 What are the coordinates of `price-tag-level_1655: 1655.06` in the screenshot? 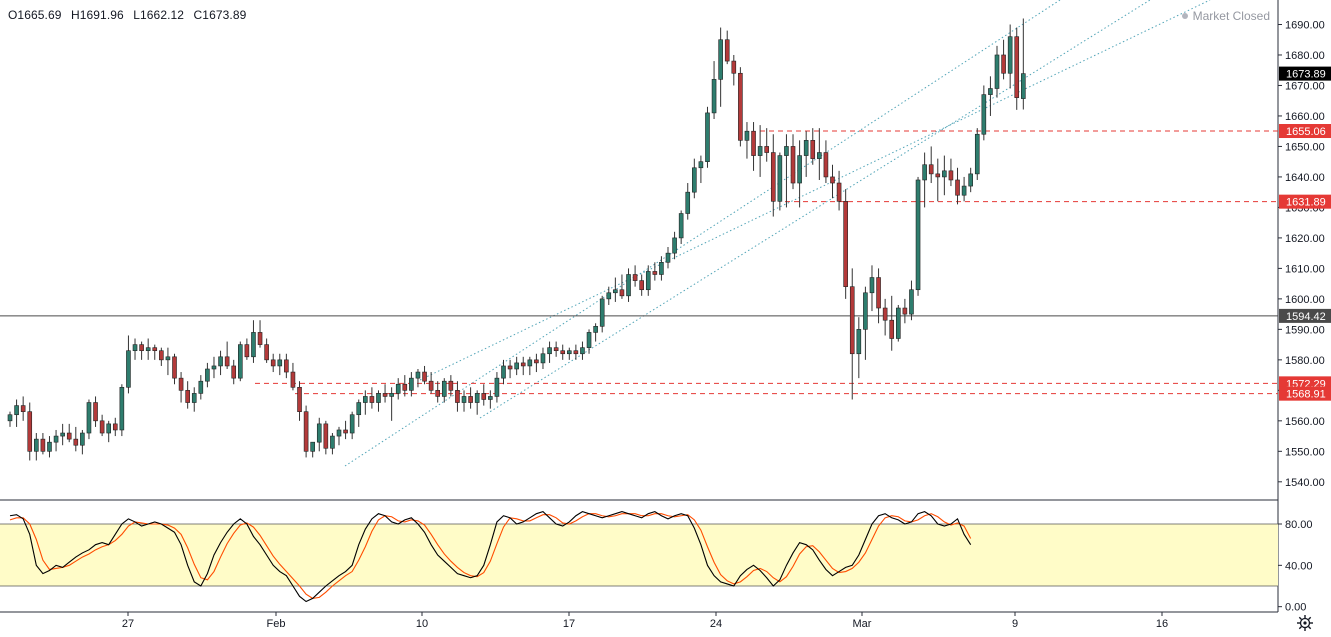 It's located at (1305, 131).